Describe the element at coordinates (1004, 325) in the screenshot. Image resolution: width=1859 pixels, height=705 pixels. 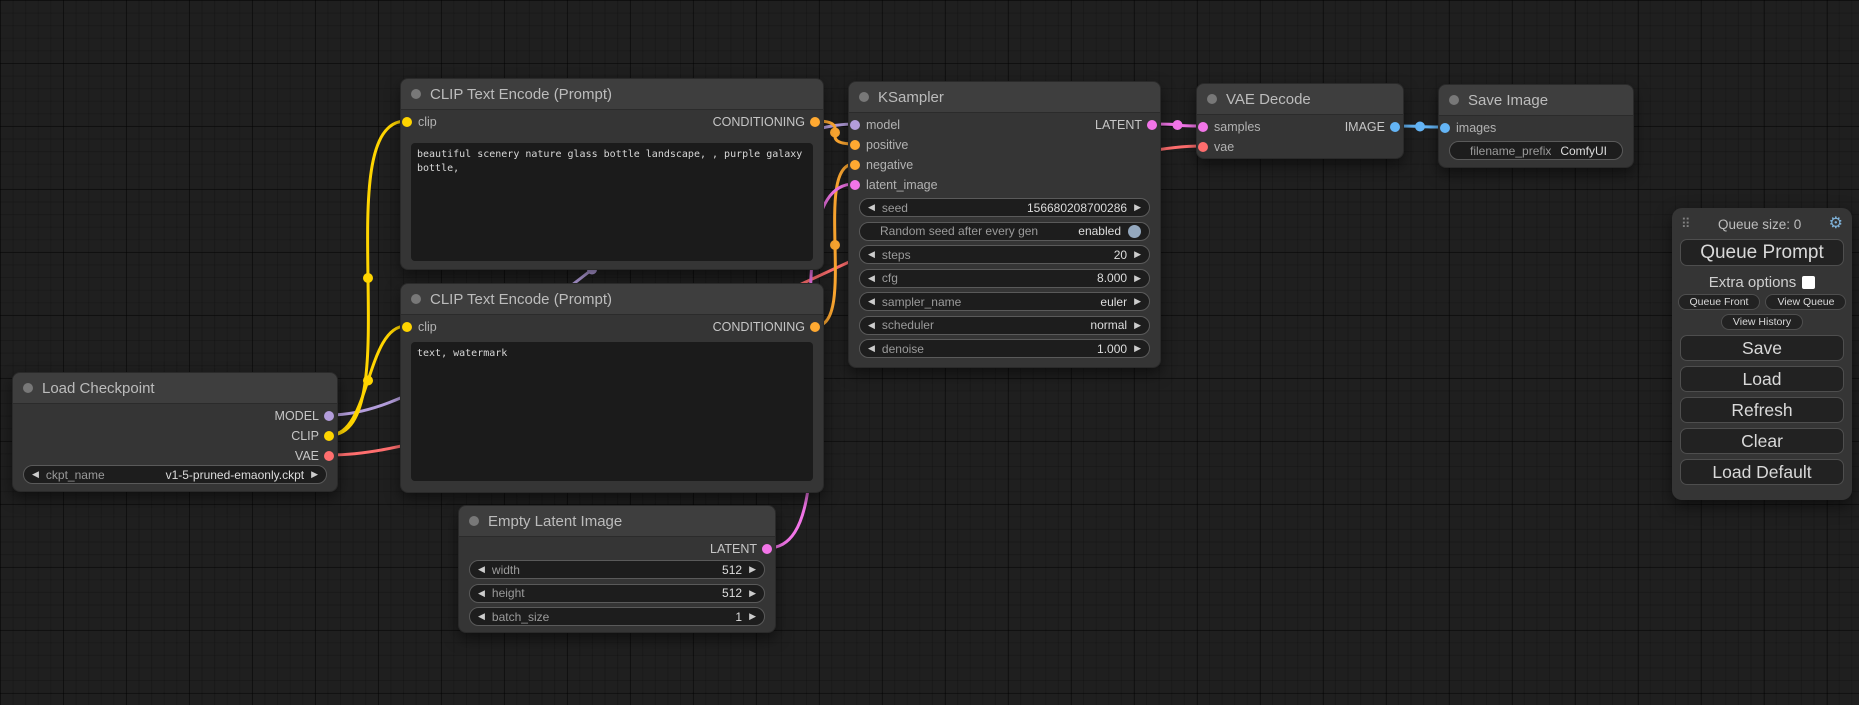
I see `scheduler-widget: ◀ scheduler normal ▶` at that location.